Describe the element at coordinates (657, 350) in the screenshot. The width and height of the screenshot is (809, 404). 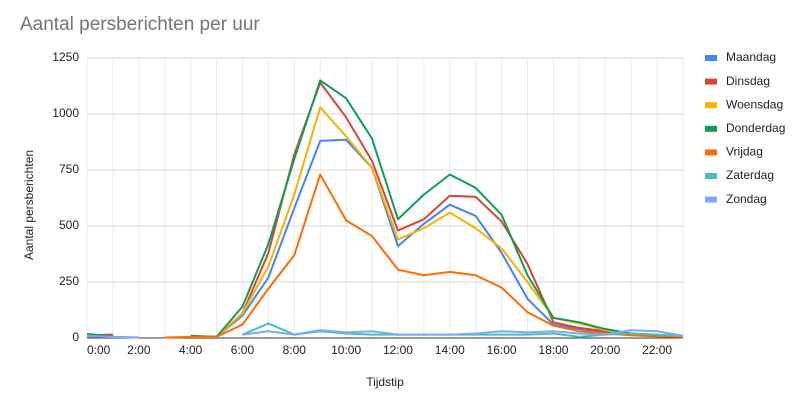
I see `x-tick-label: 22:00` at that location.